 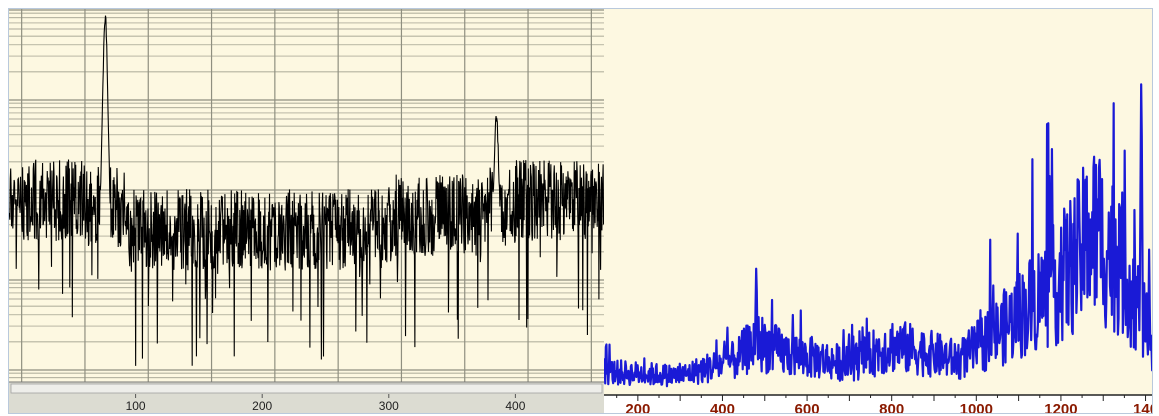 I want to click on right-x-tick-label: 400, so click(x=722, y=407).